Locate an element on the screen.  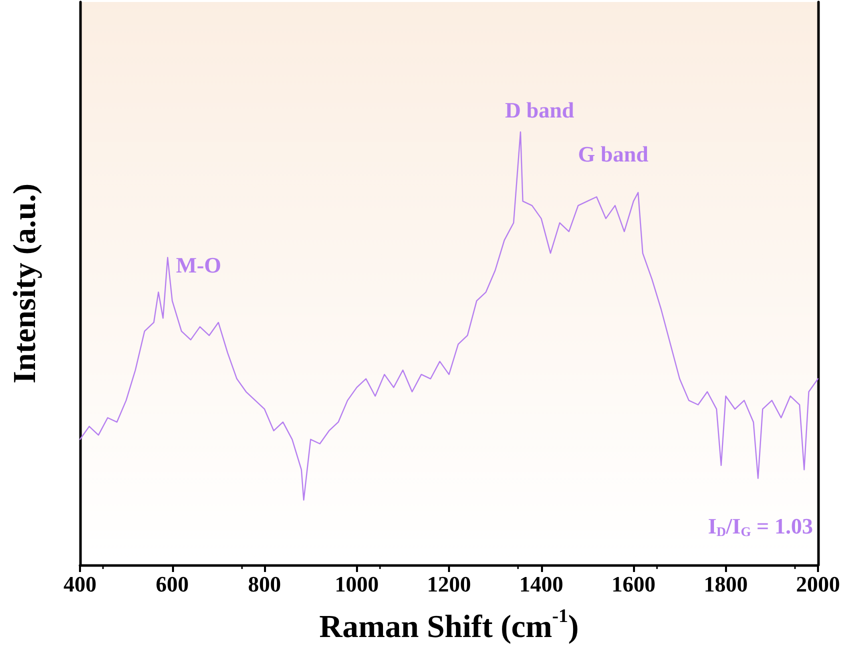
x-tick-label: 1600 is located at coordinates (634, 584).